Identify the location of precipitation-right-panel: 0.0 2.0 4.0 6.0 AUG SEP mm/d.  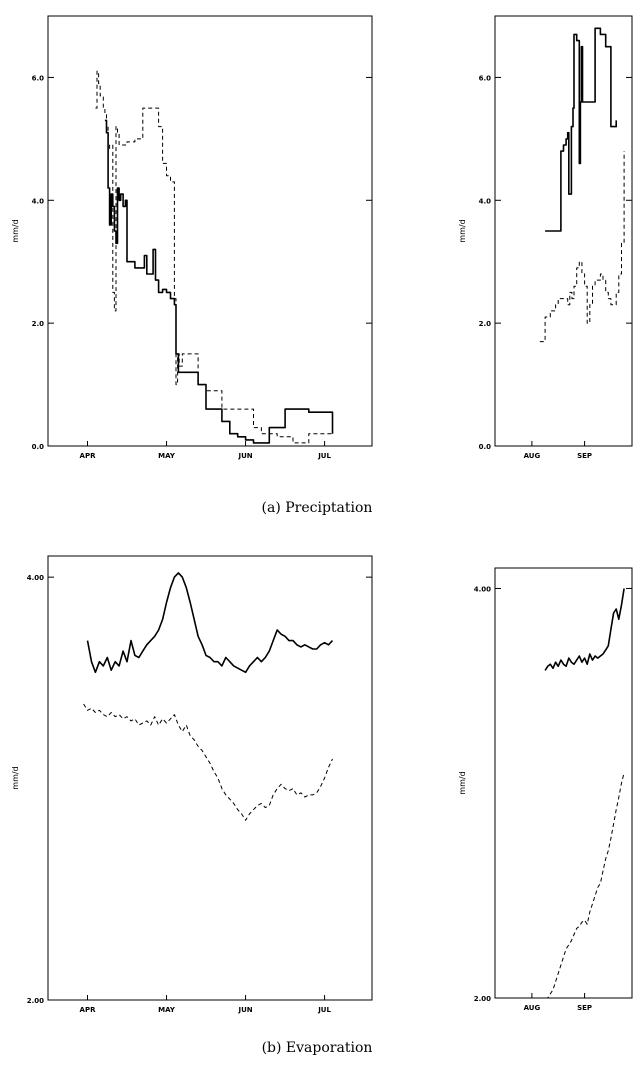
(545, 237).